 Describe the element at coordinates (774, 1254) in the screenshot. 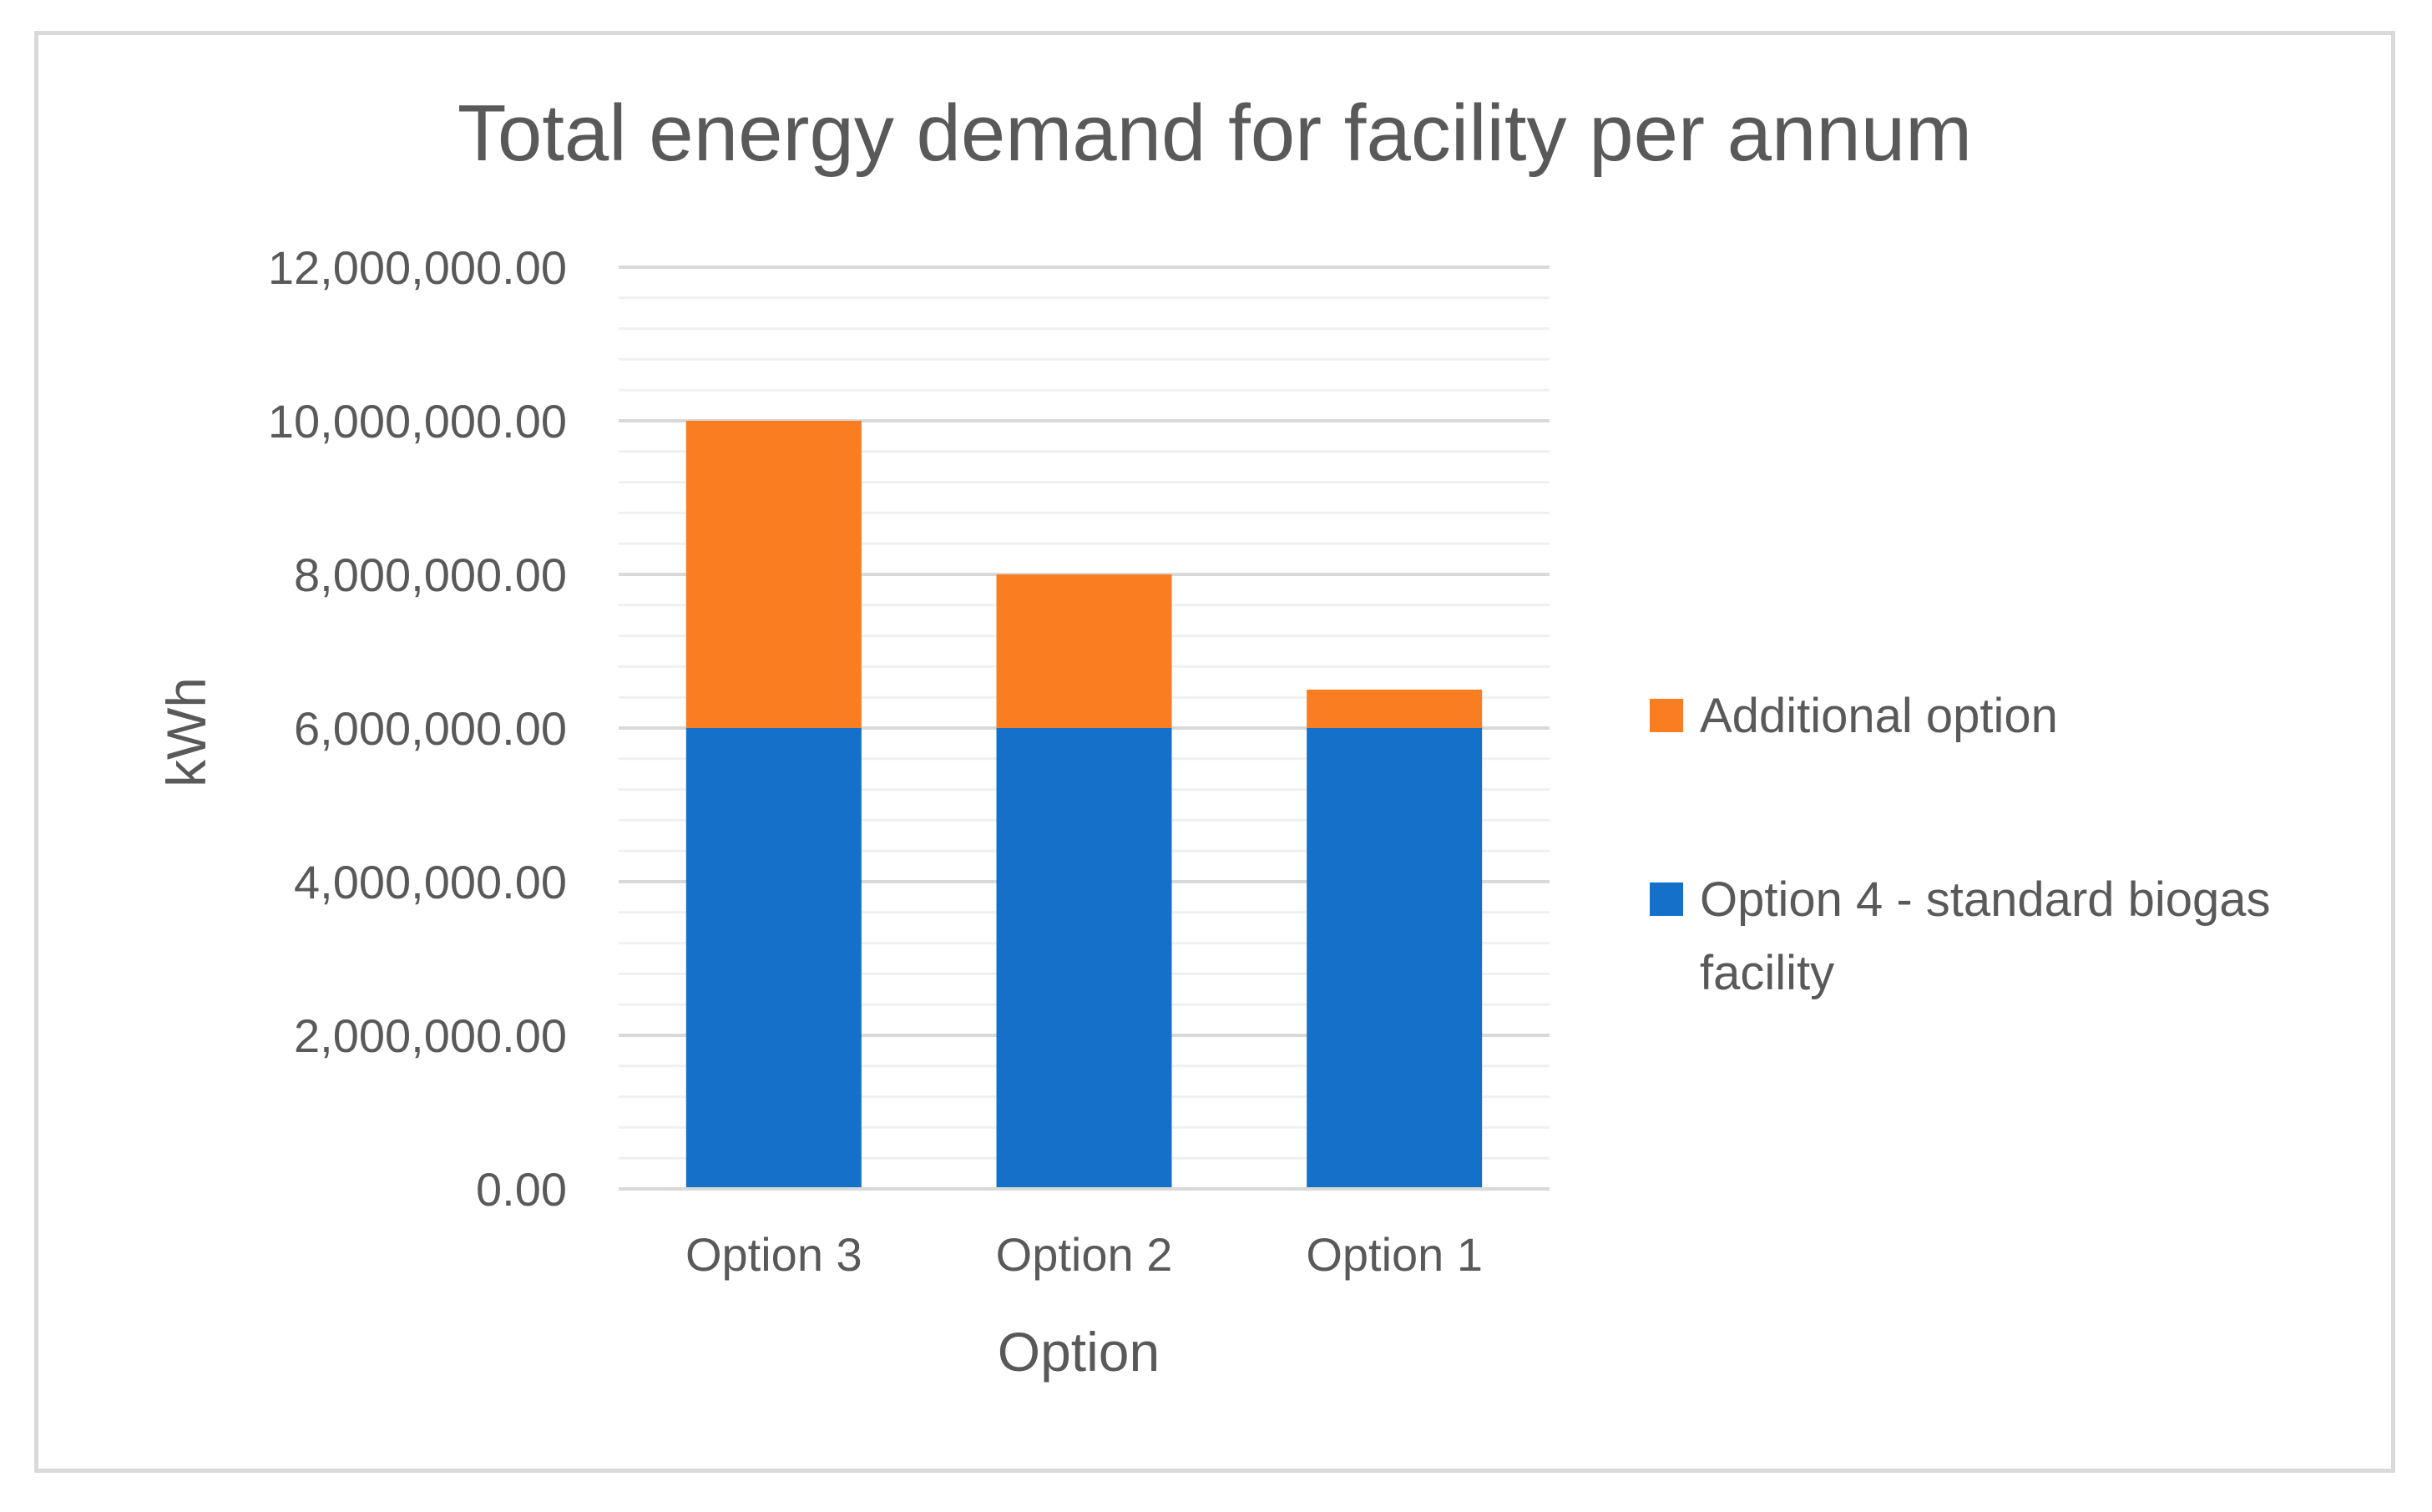

I see `x-tick-label: Option 3` at that location.